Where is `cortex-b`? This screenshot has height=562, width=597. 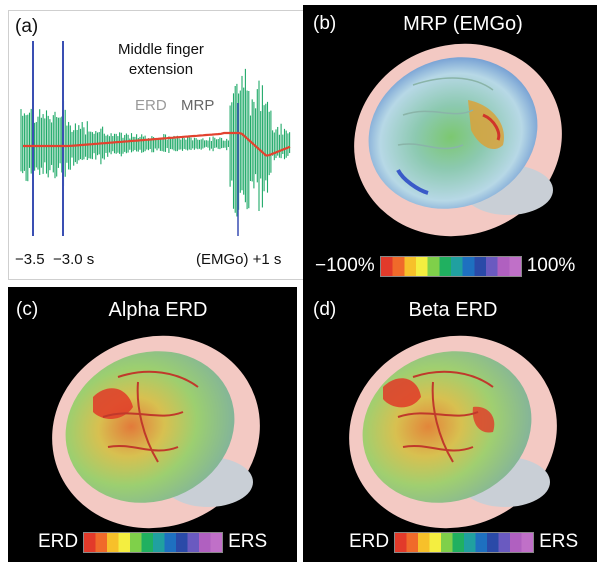
cortex-b is located at coordinates (453, 133).